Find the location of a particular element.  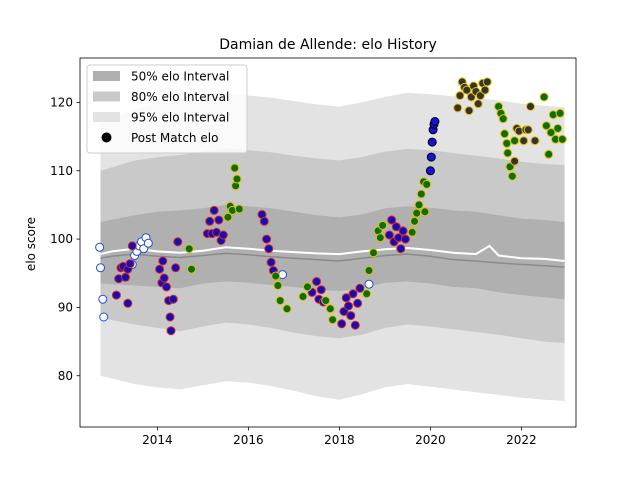

x-tick-label: 2016 is located at coordinates (248, 440).